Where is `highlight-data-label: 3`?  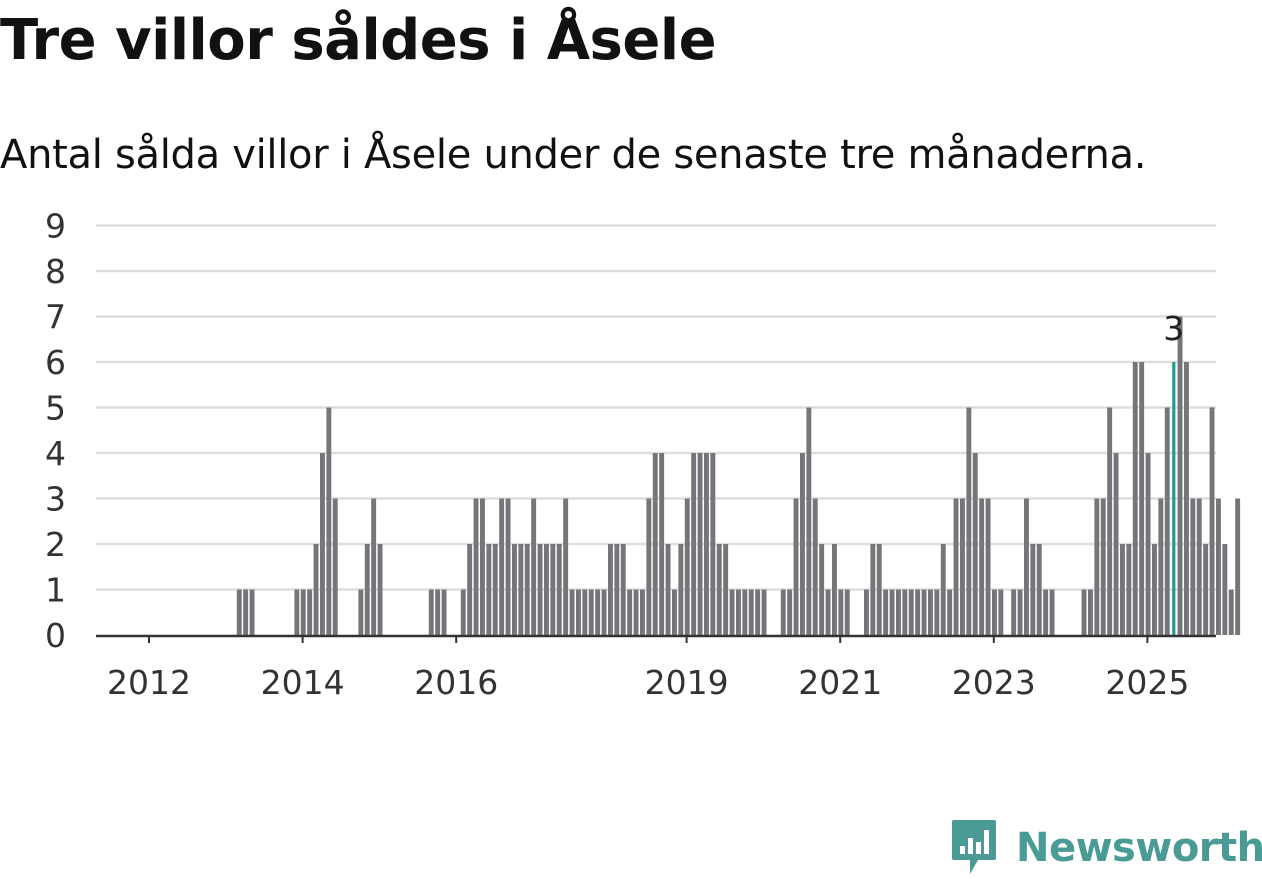 highlight-data-label: 3 is located at coordinates (1173, 328).